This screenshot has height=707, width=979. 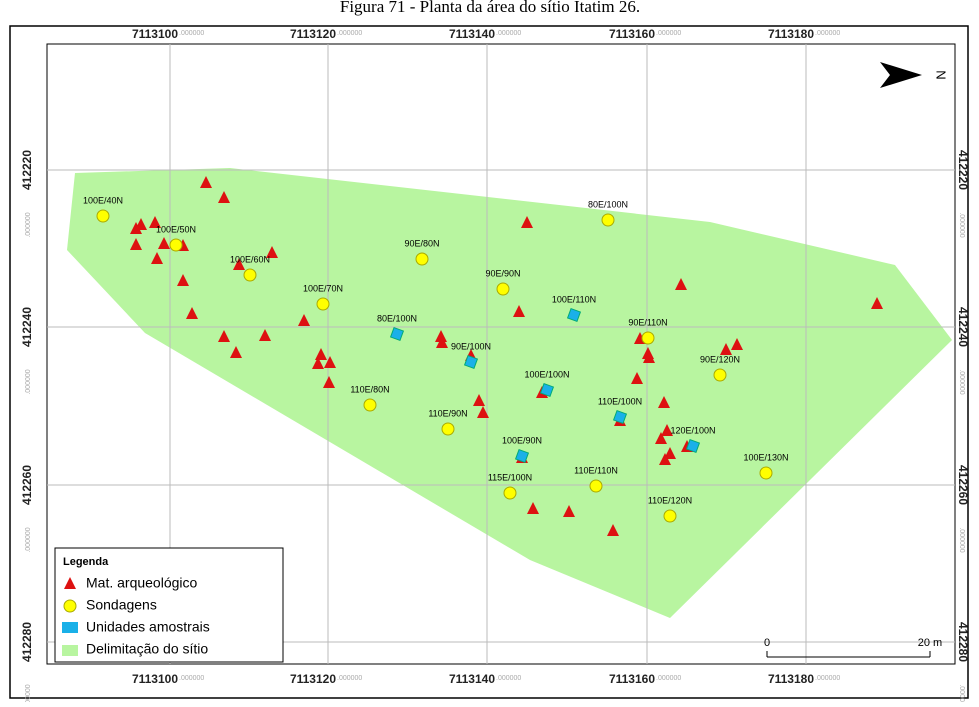 What do you see at coordinates (720, 359) in the screenshot?
I see `site-label: 90E/120N` at bounding box center [720, 359].